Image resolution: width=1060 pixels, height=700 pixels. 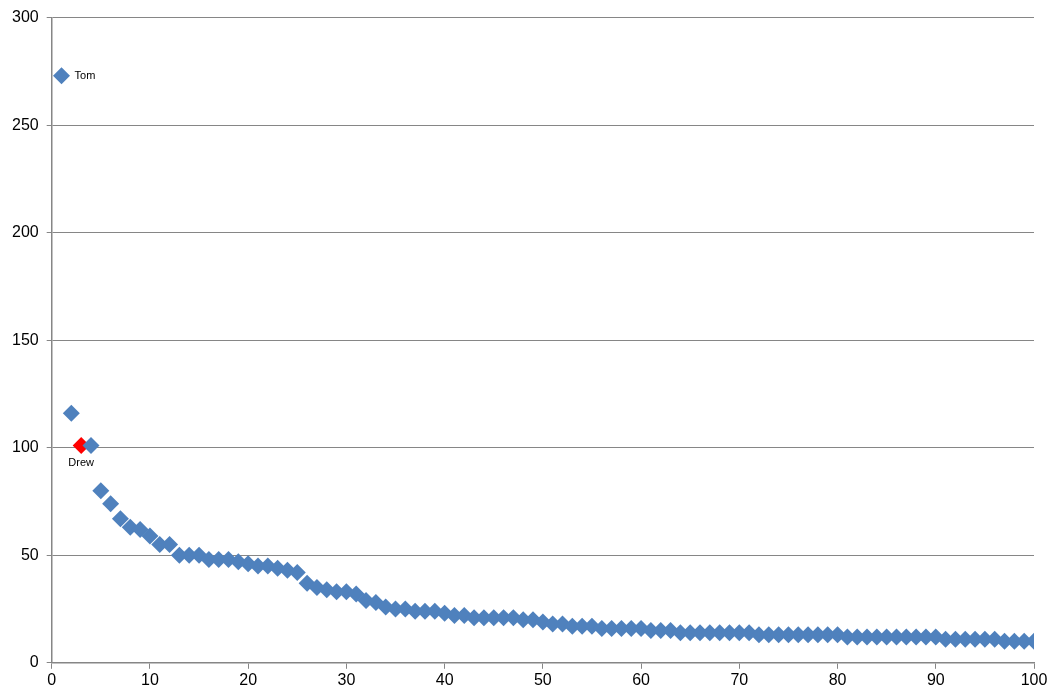 What do you see at coordinates (25, 124) in the screenshot?
I see `y-tick-label: 250` at bounding box center [25, 124].